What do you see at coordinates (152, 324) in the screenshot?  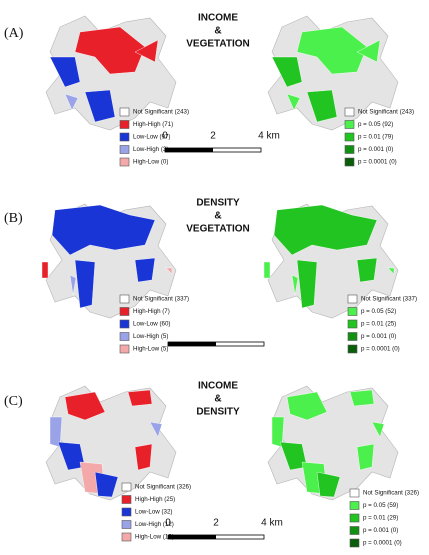 I see `legend-label: Low-Low (60)` at bounding box center [152, 324].